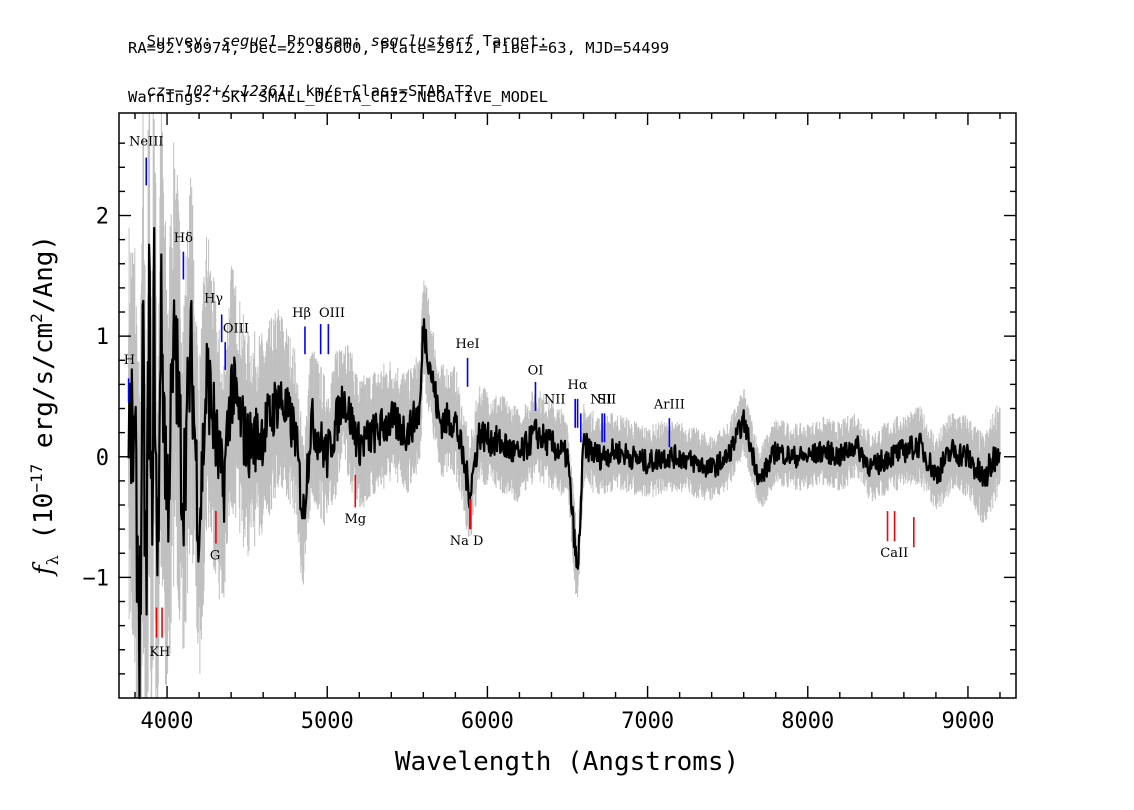 This screenshot has height=810, width=1134. What do you see at coordinates (159, 652) in the screenshot?
I see `absorption-label-k: KH` at bounding box center [159, 652].